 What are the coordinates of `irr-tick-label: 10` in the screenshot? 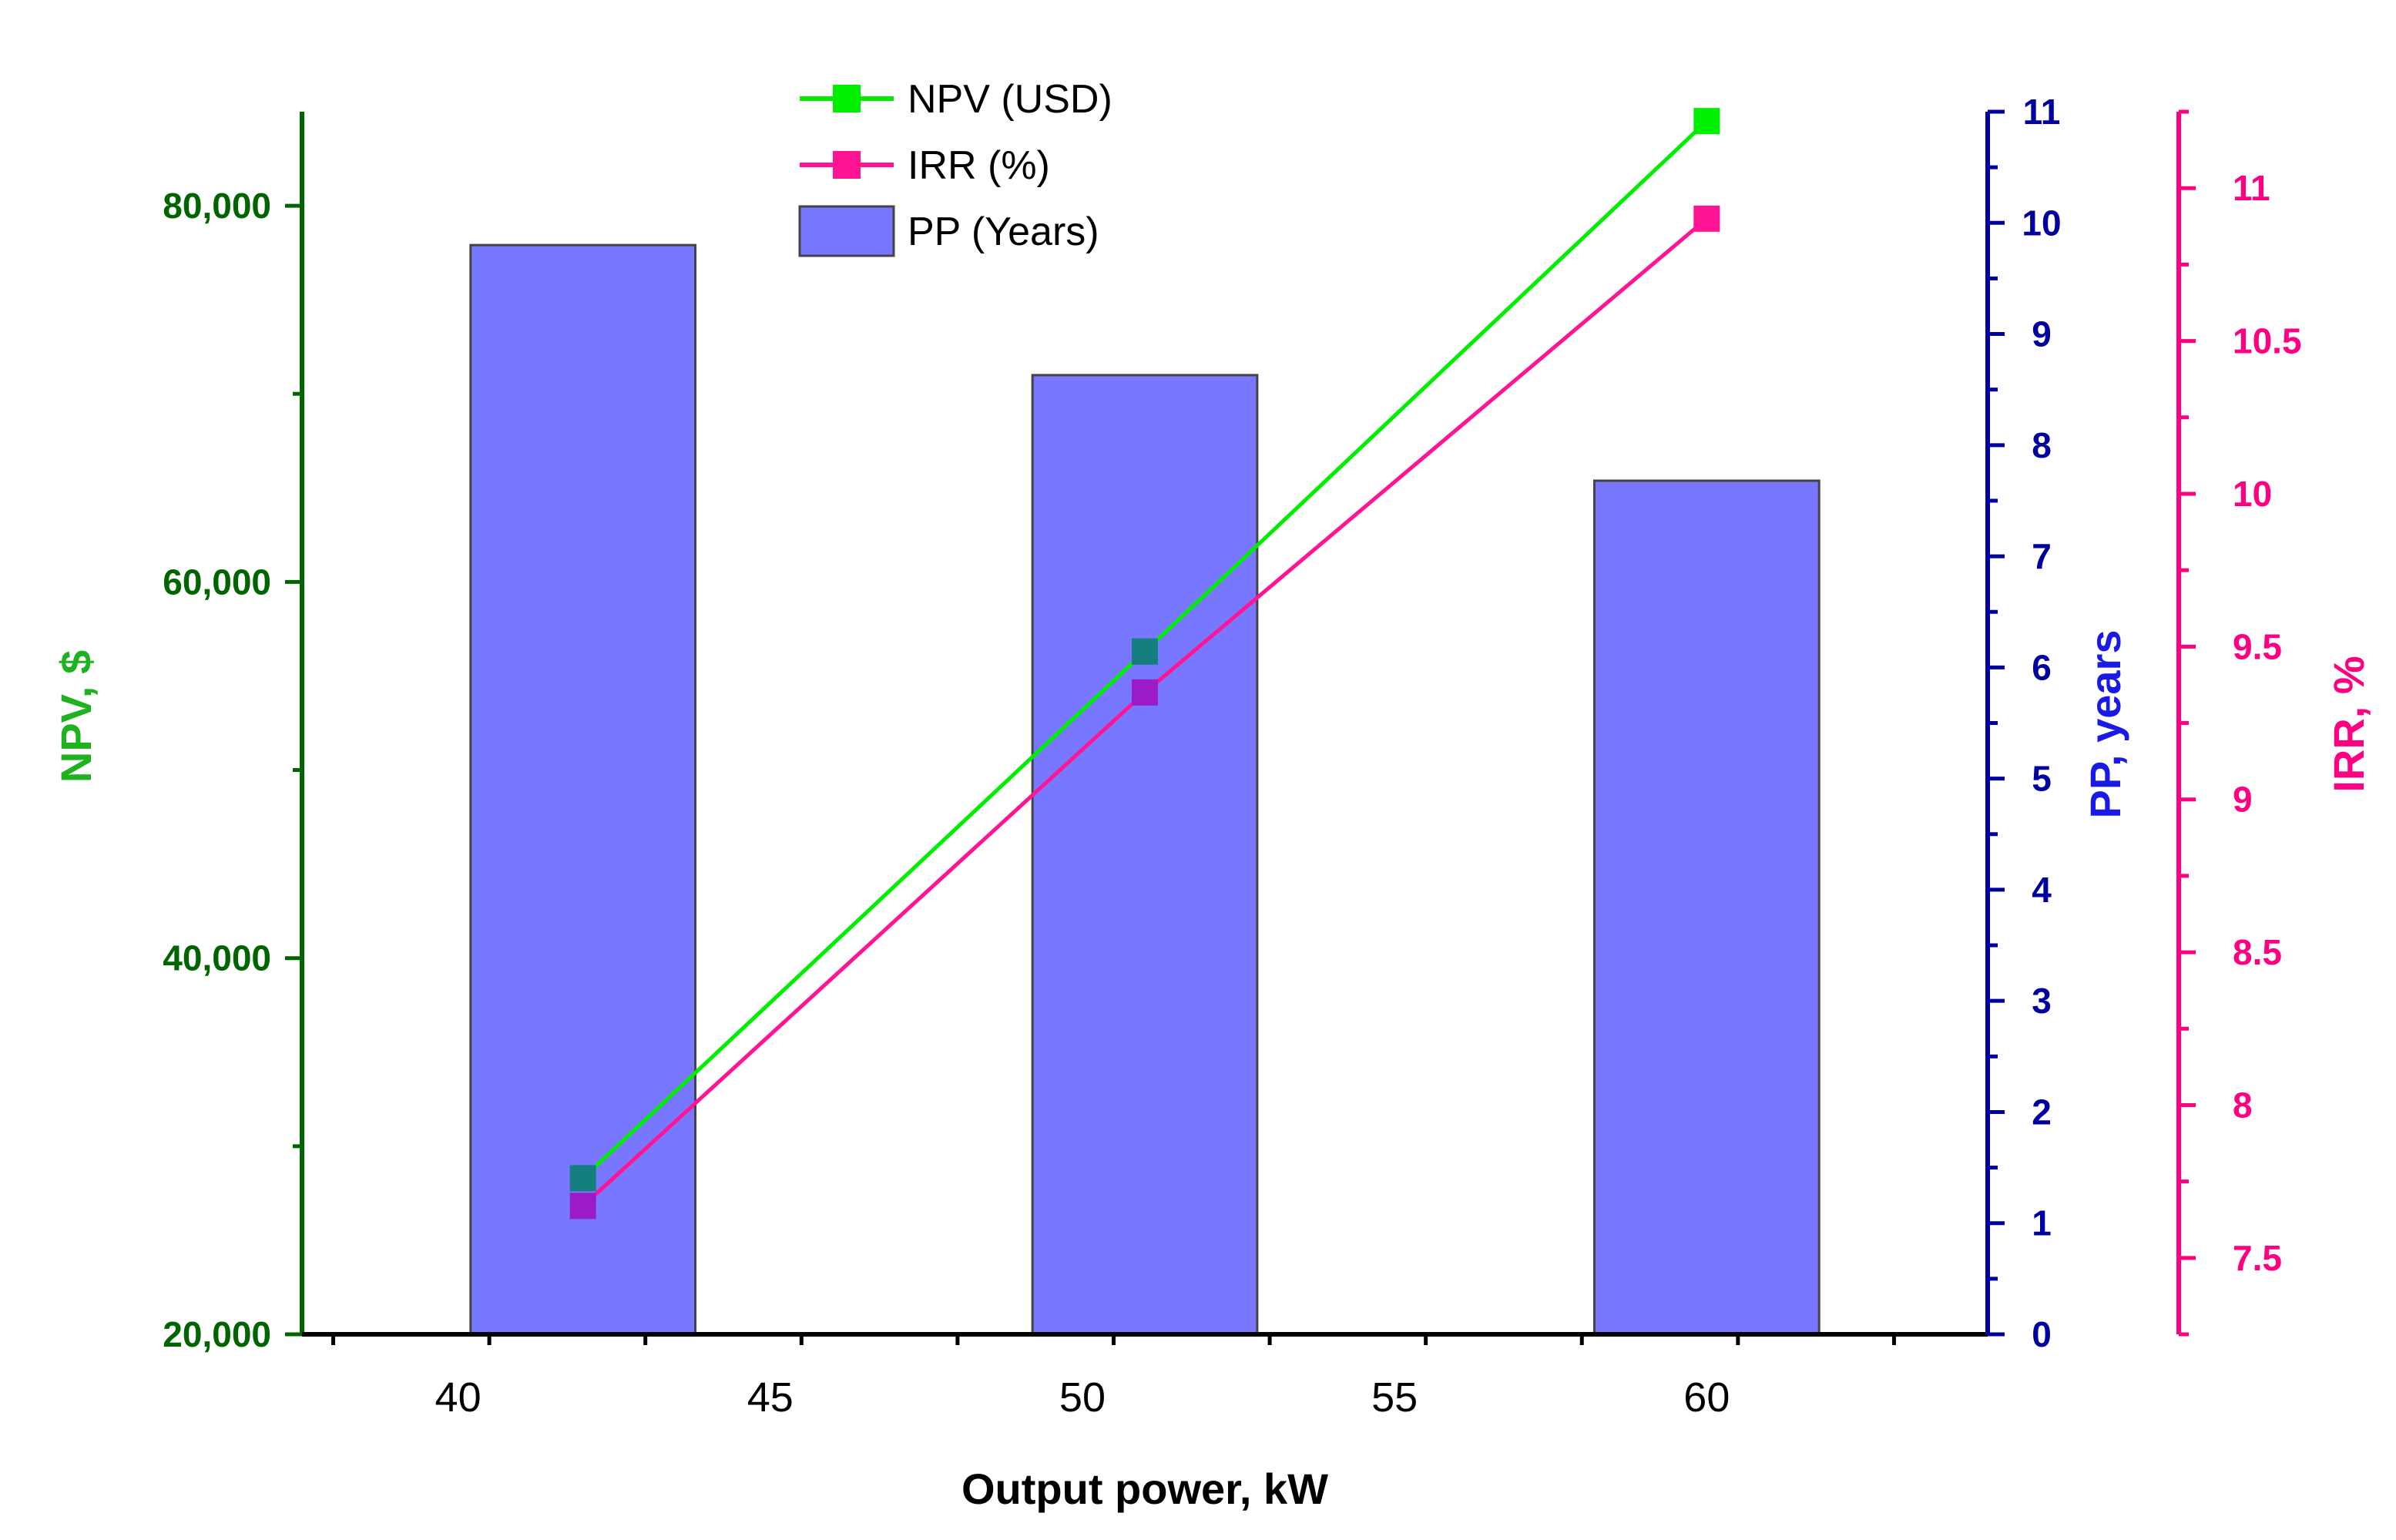 It's located at (2252, 494).